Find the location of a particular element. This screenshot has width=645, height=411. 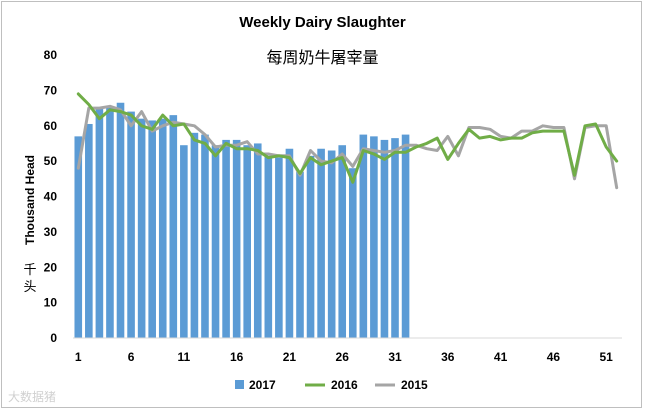

legend-label: 2015 is located at coordinates (414, 385).